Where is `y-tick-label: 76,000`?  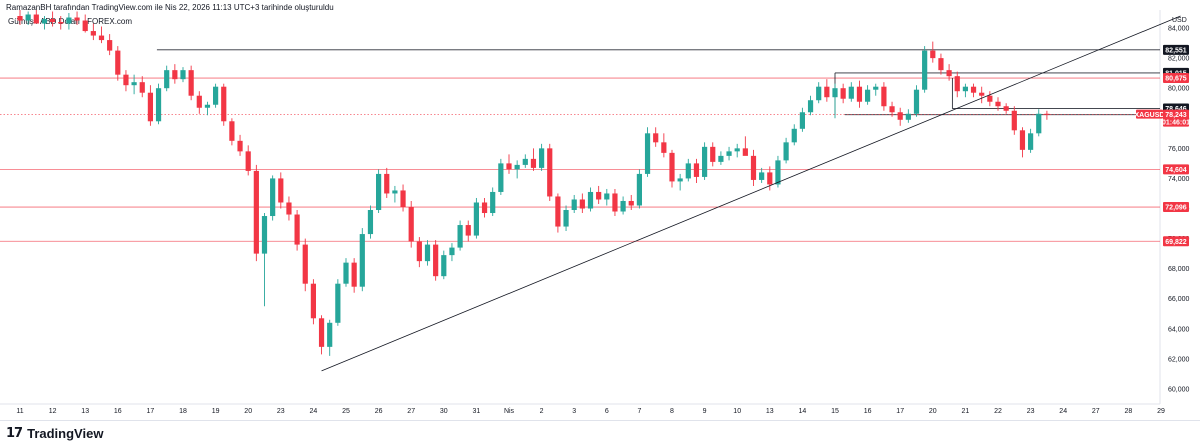 y-tick-label: 76,000 is located at coordinates (1179, 149).